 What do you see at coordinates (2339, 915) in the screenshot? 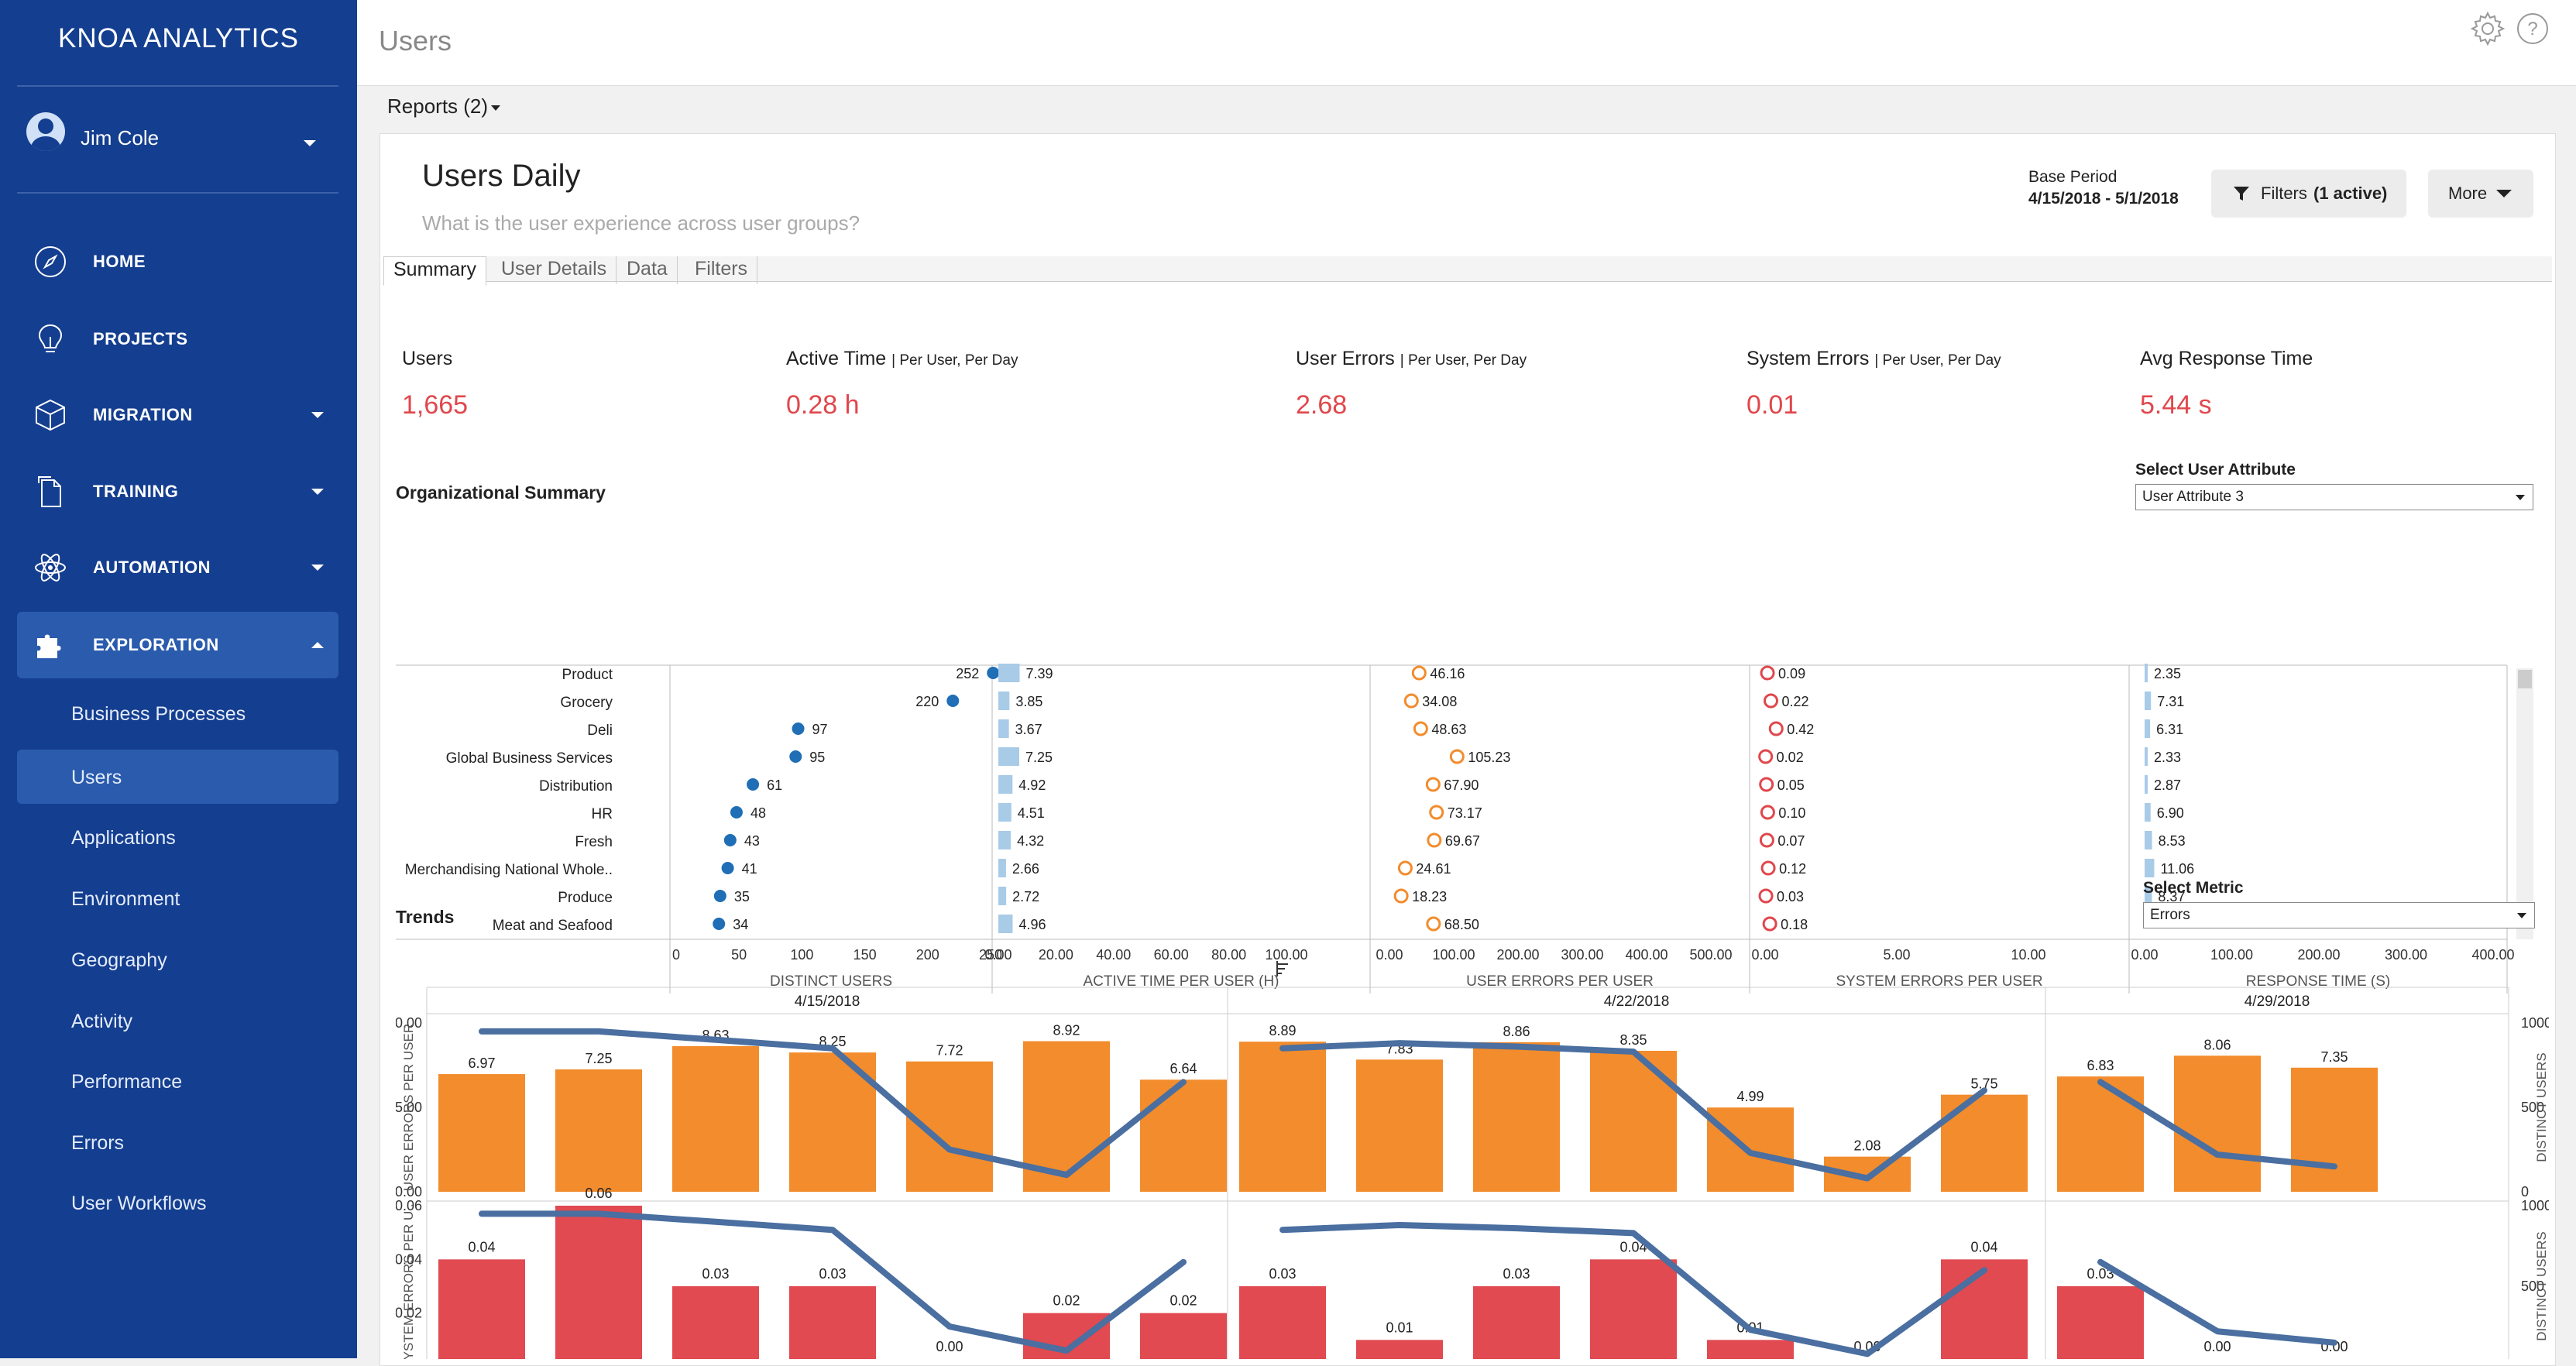
I see `metric-select: Errors` at bounding box center [2339, 915].